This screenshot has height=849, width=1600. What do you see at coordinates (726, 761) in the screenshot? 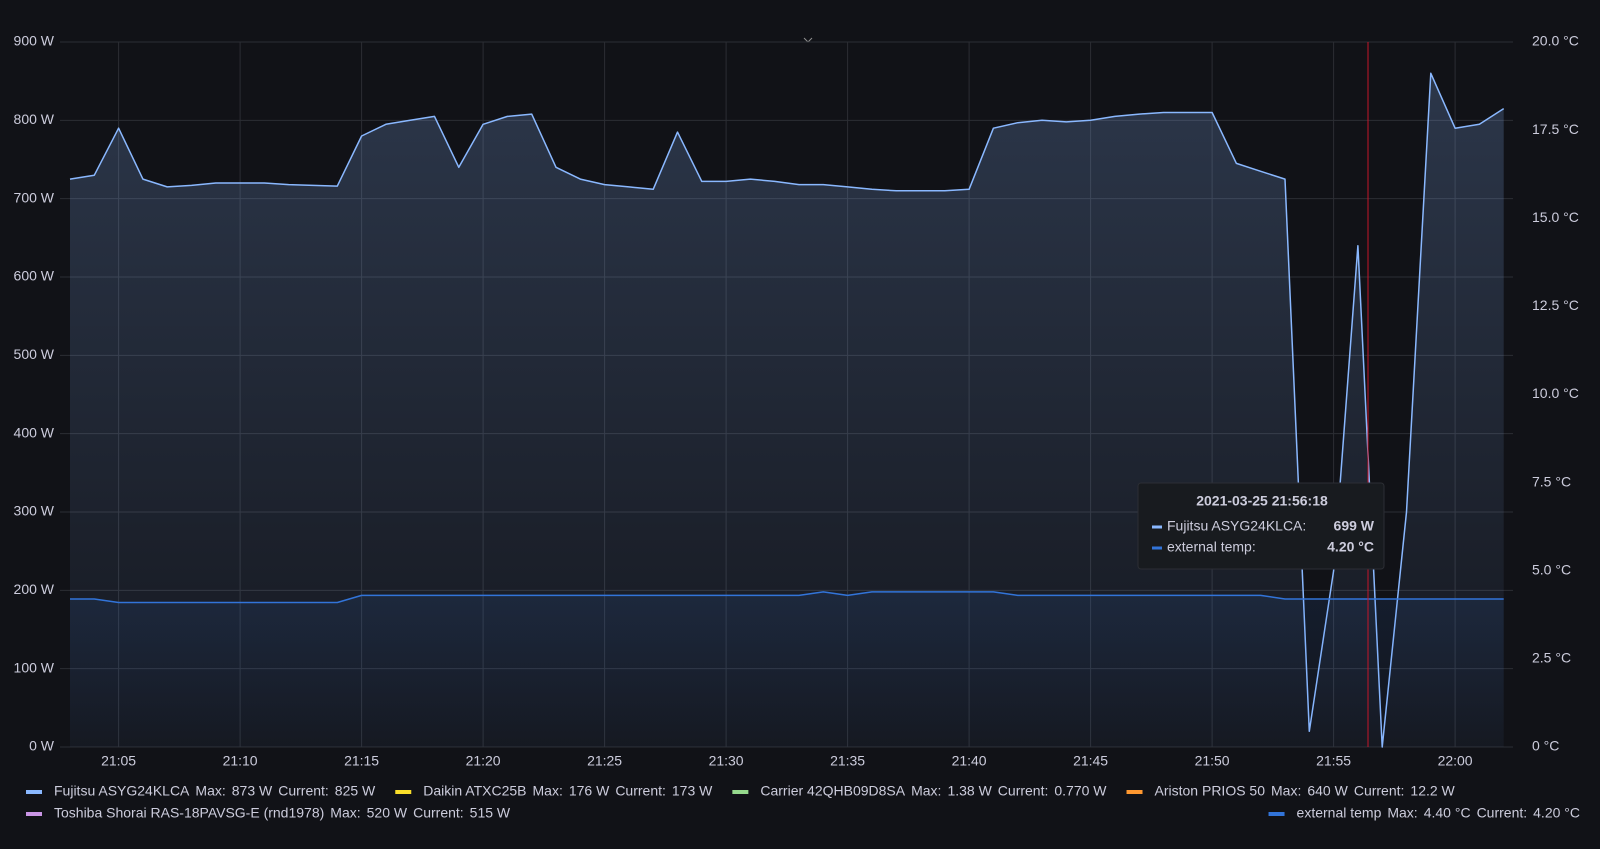
I see `x-tick-label: 21:30` at bounding box center [726, 761].